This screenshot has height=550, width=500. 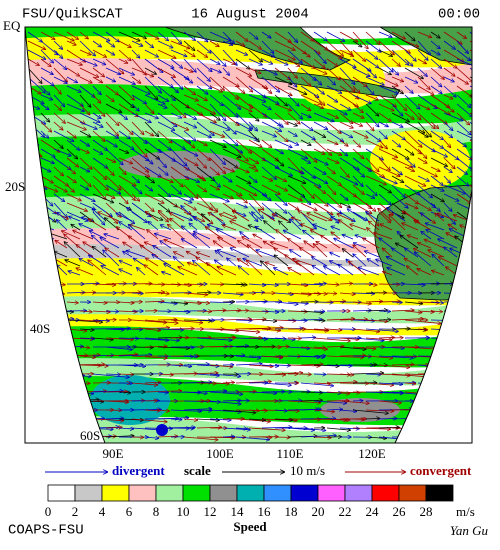 I want to click on speed-label: Speed, so click(x=250, y=526).